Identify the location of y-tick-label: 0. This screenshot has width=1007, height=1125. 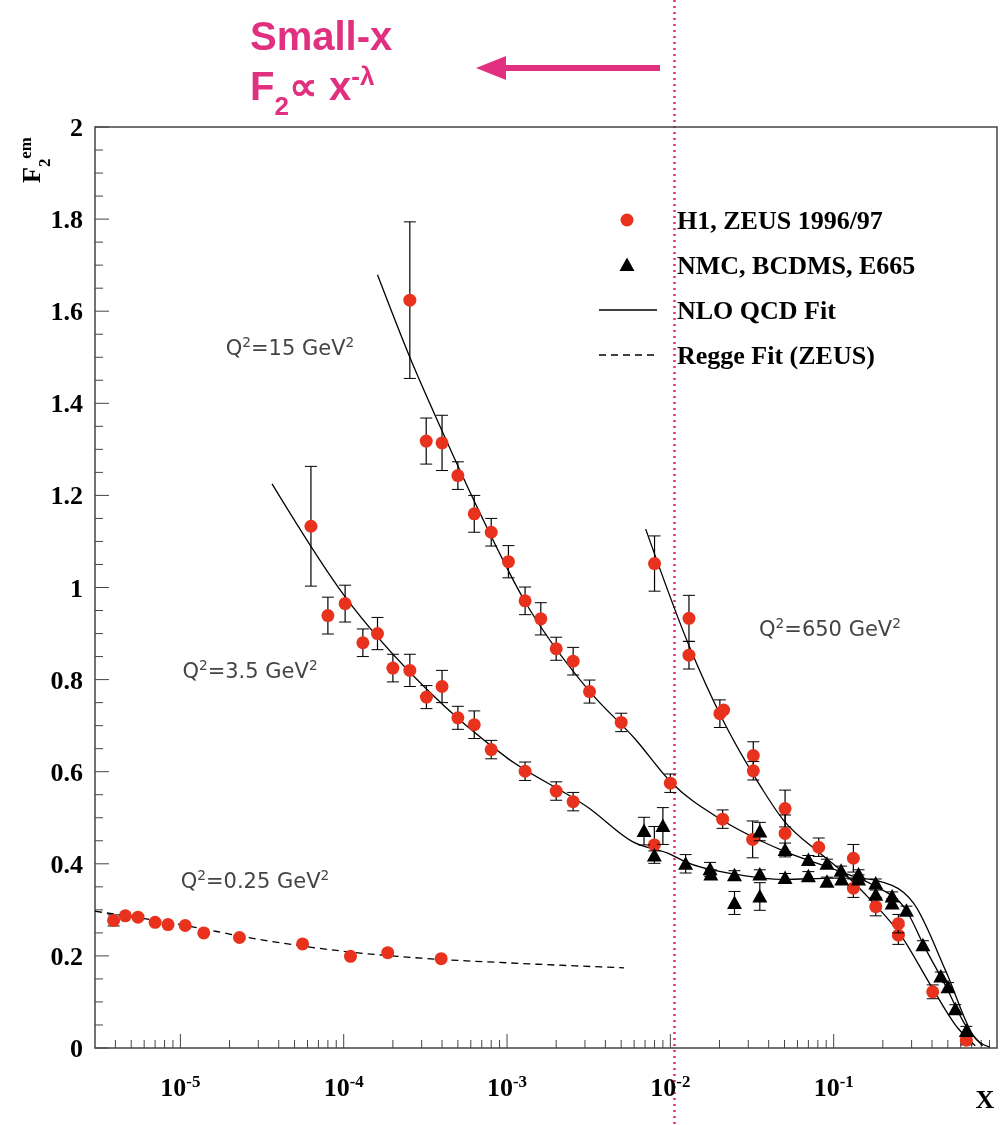
(76, 1048).